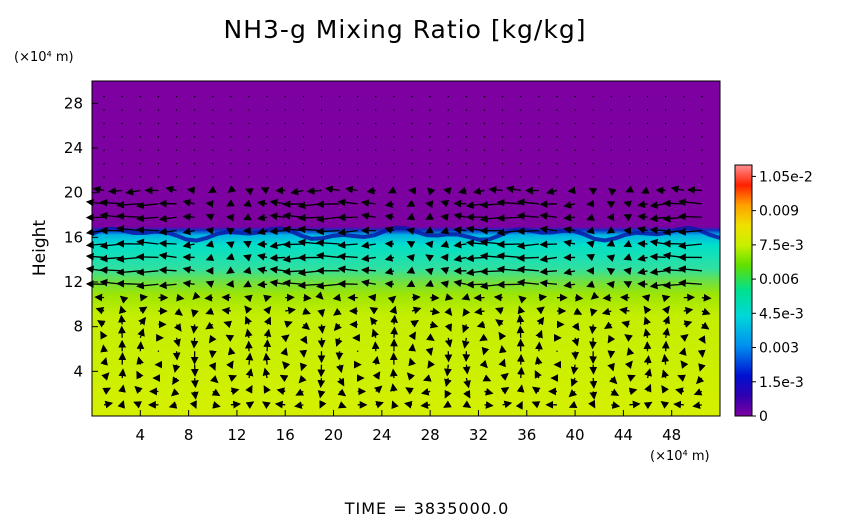 Image resolution: width=854 pixels, height=519 pixels. I want to click on x-tick-label: 40, so click(575, 435).